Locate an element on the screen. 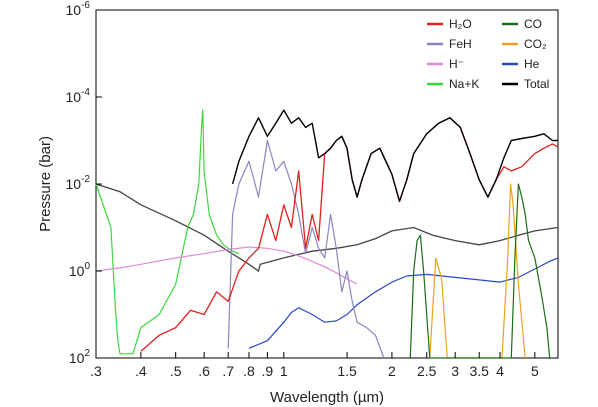  x-tick-label: 1.5 is located at coordinates (347, 371).